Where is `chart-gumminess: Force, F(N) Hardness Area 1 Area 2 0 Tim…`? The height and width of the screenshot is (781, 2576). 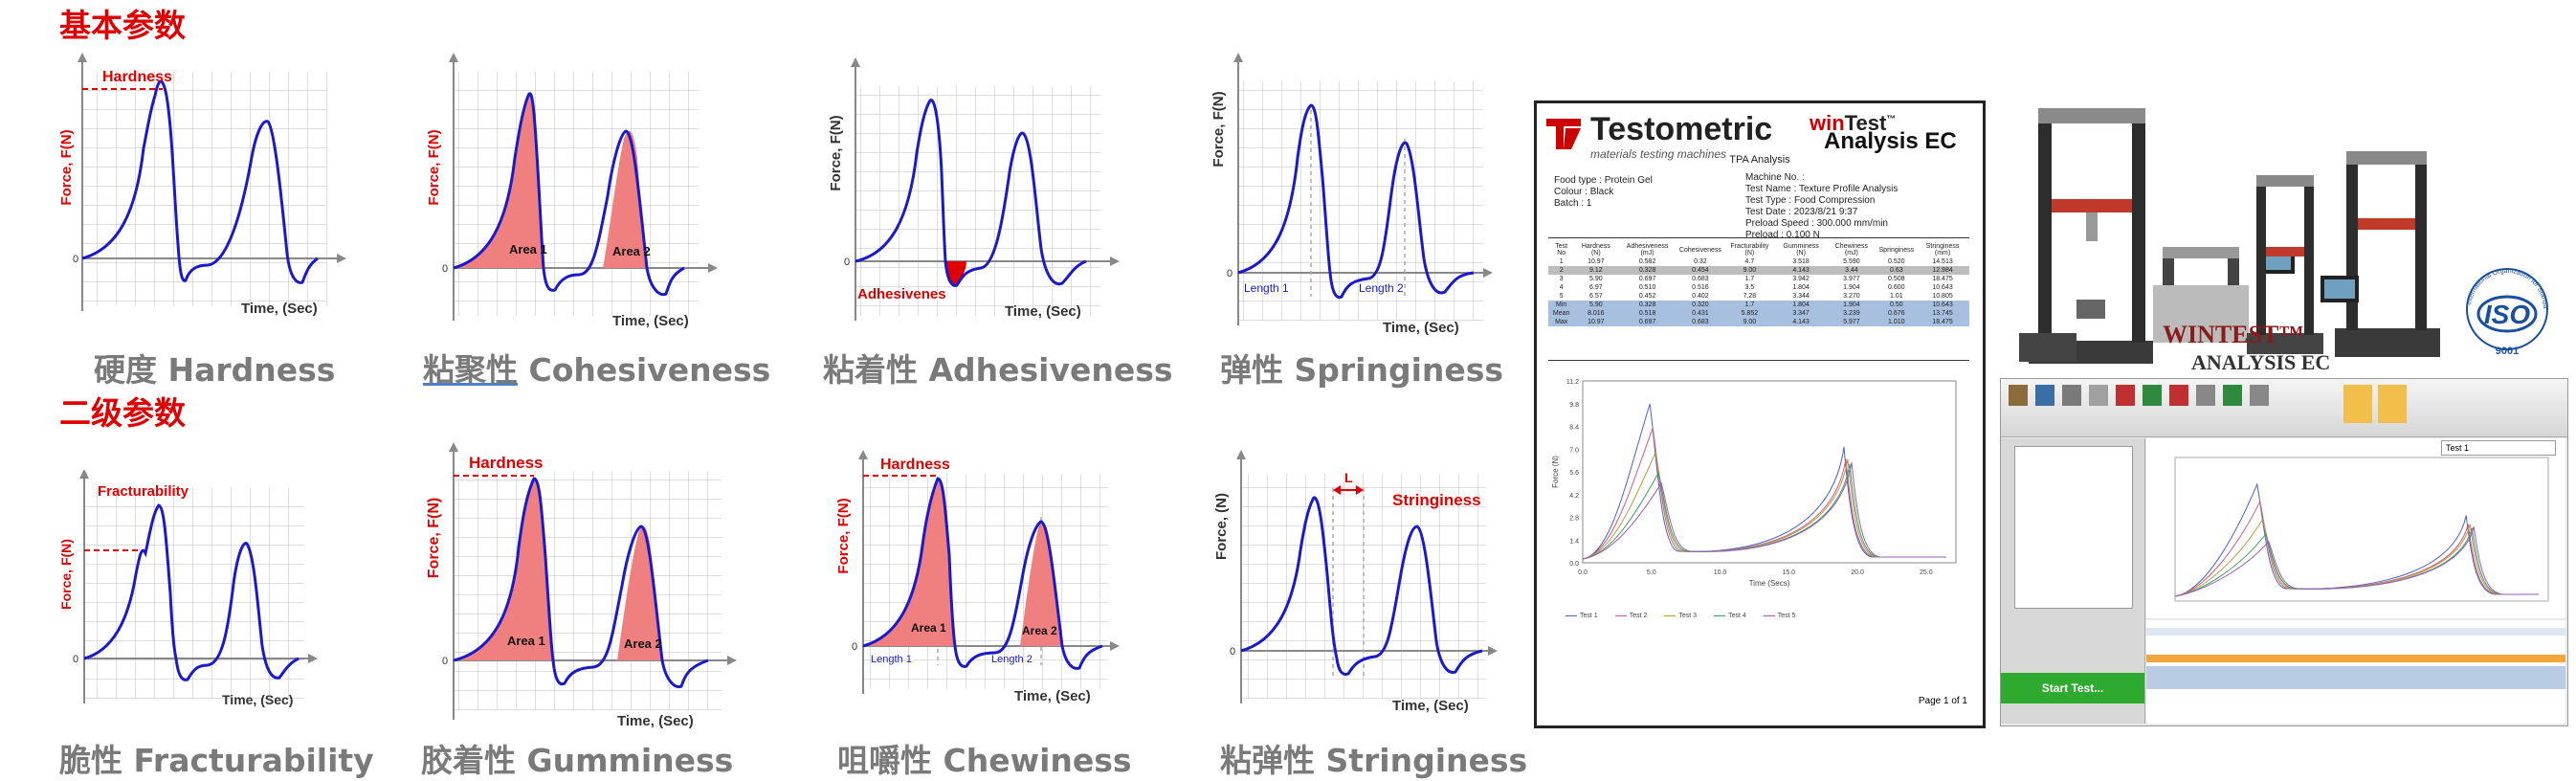
chart-gumminess: Force, F(N) Hardness Area 1 Area 2 0 Tim… is located at coordinates (579, 586).